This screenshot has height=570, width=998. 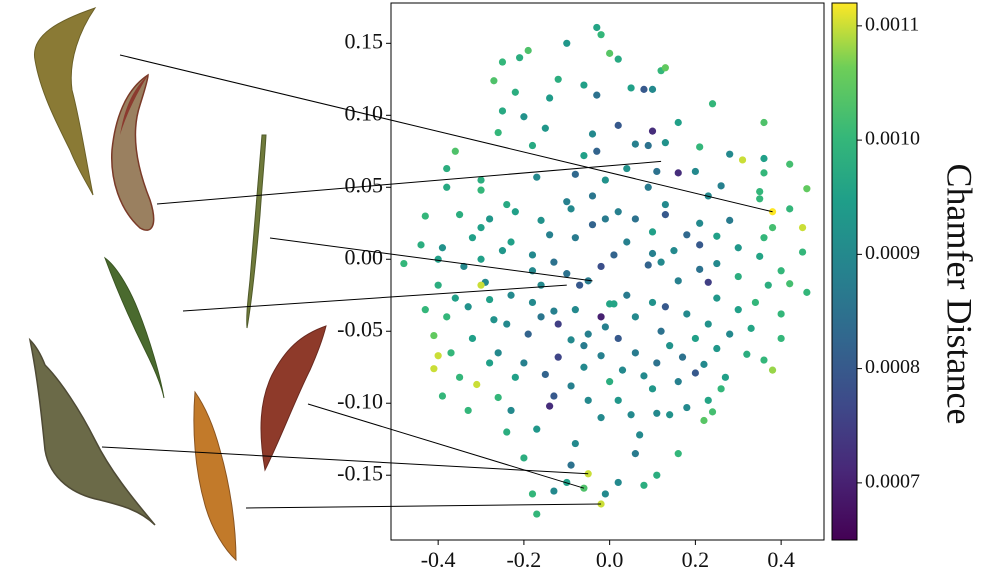 What do you see at coordinates (888, 252) in the screenshot?
I see `colorbar-ticks: 0.0011 0.0010 0.0009 0.0008 0.0007` at bounding box center [888, 252].